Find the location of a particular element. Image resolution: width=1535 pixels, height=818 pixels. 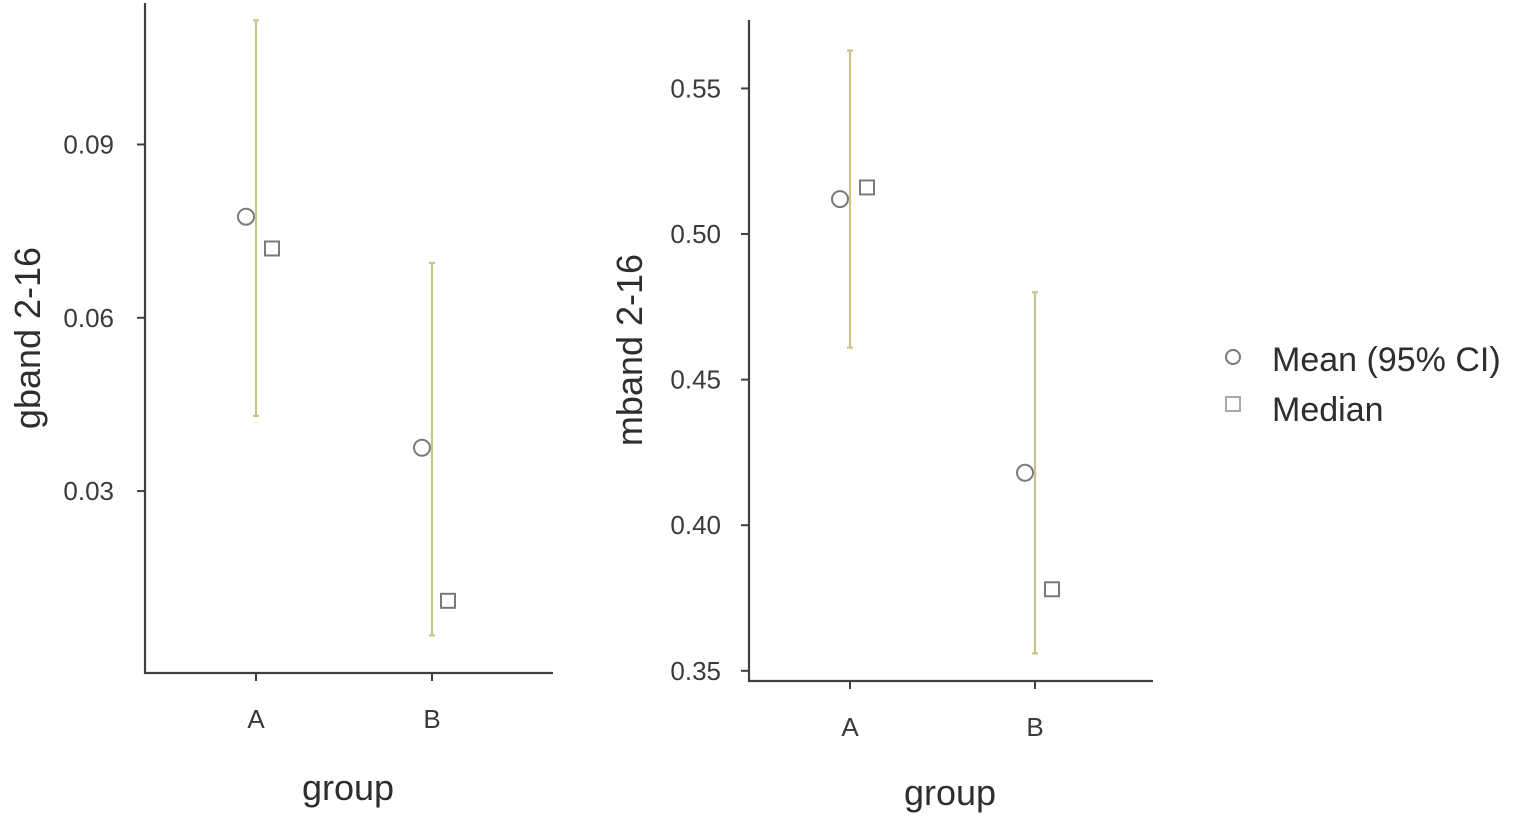

legend-label-mean: Mean (95% CI) is located at coordinates (1386, 360).